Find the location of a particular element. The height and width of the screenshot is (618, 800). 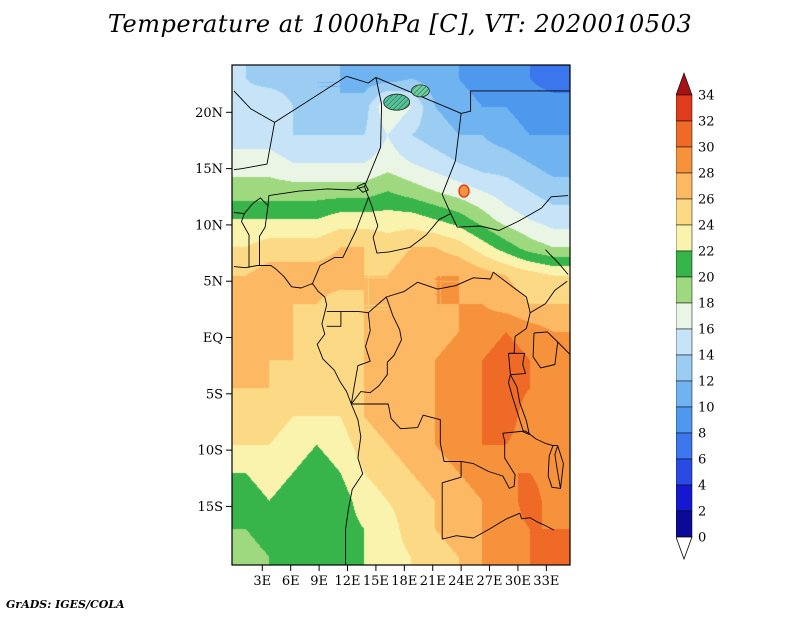

colorbar-label: 6 is located at coordinates (702, 460).